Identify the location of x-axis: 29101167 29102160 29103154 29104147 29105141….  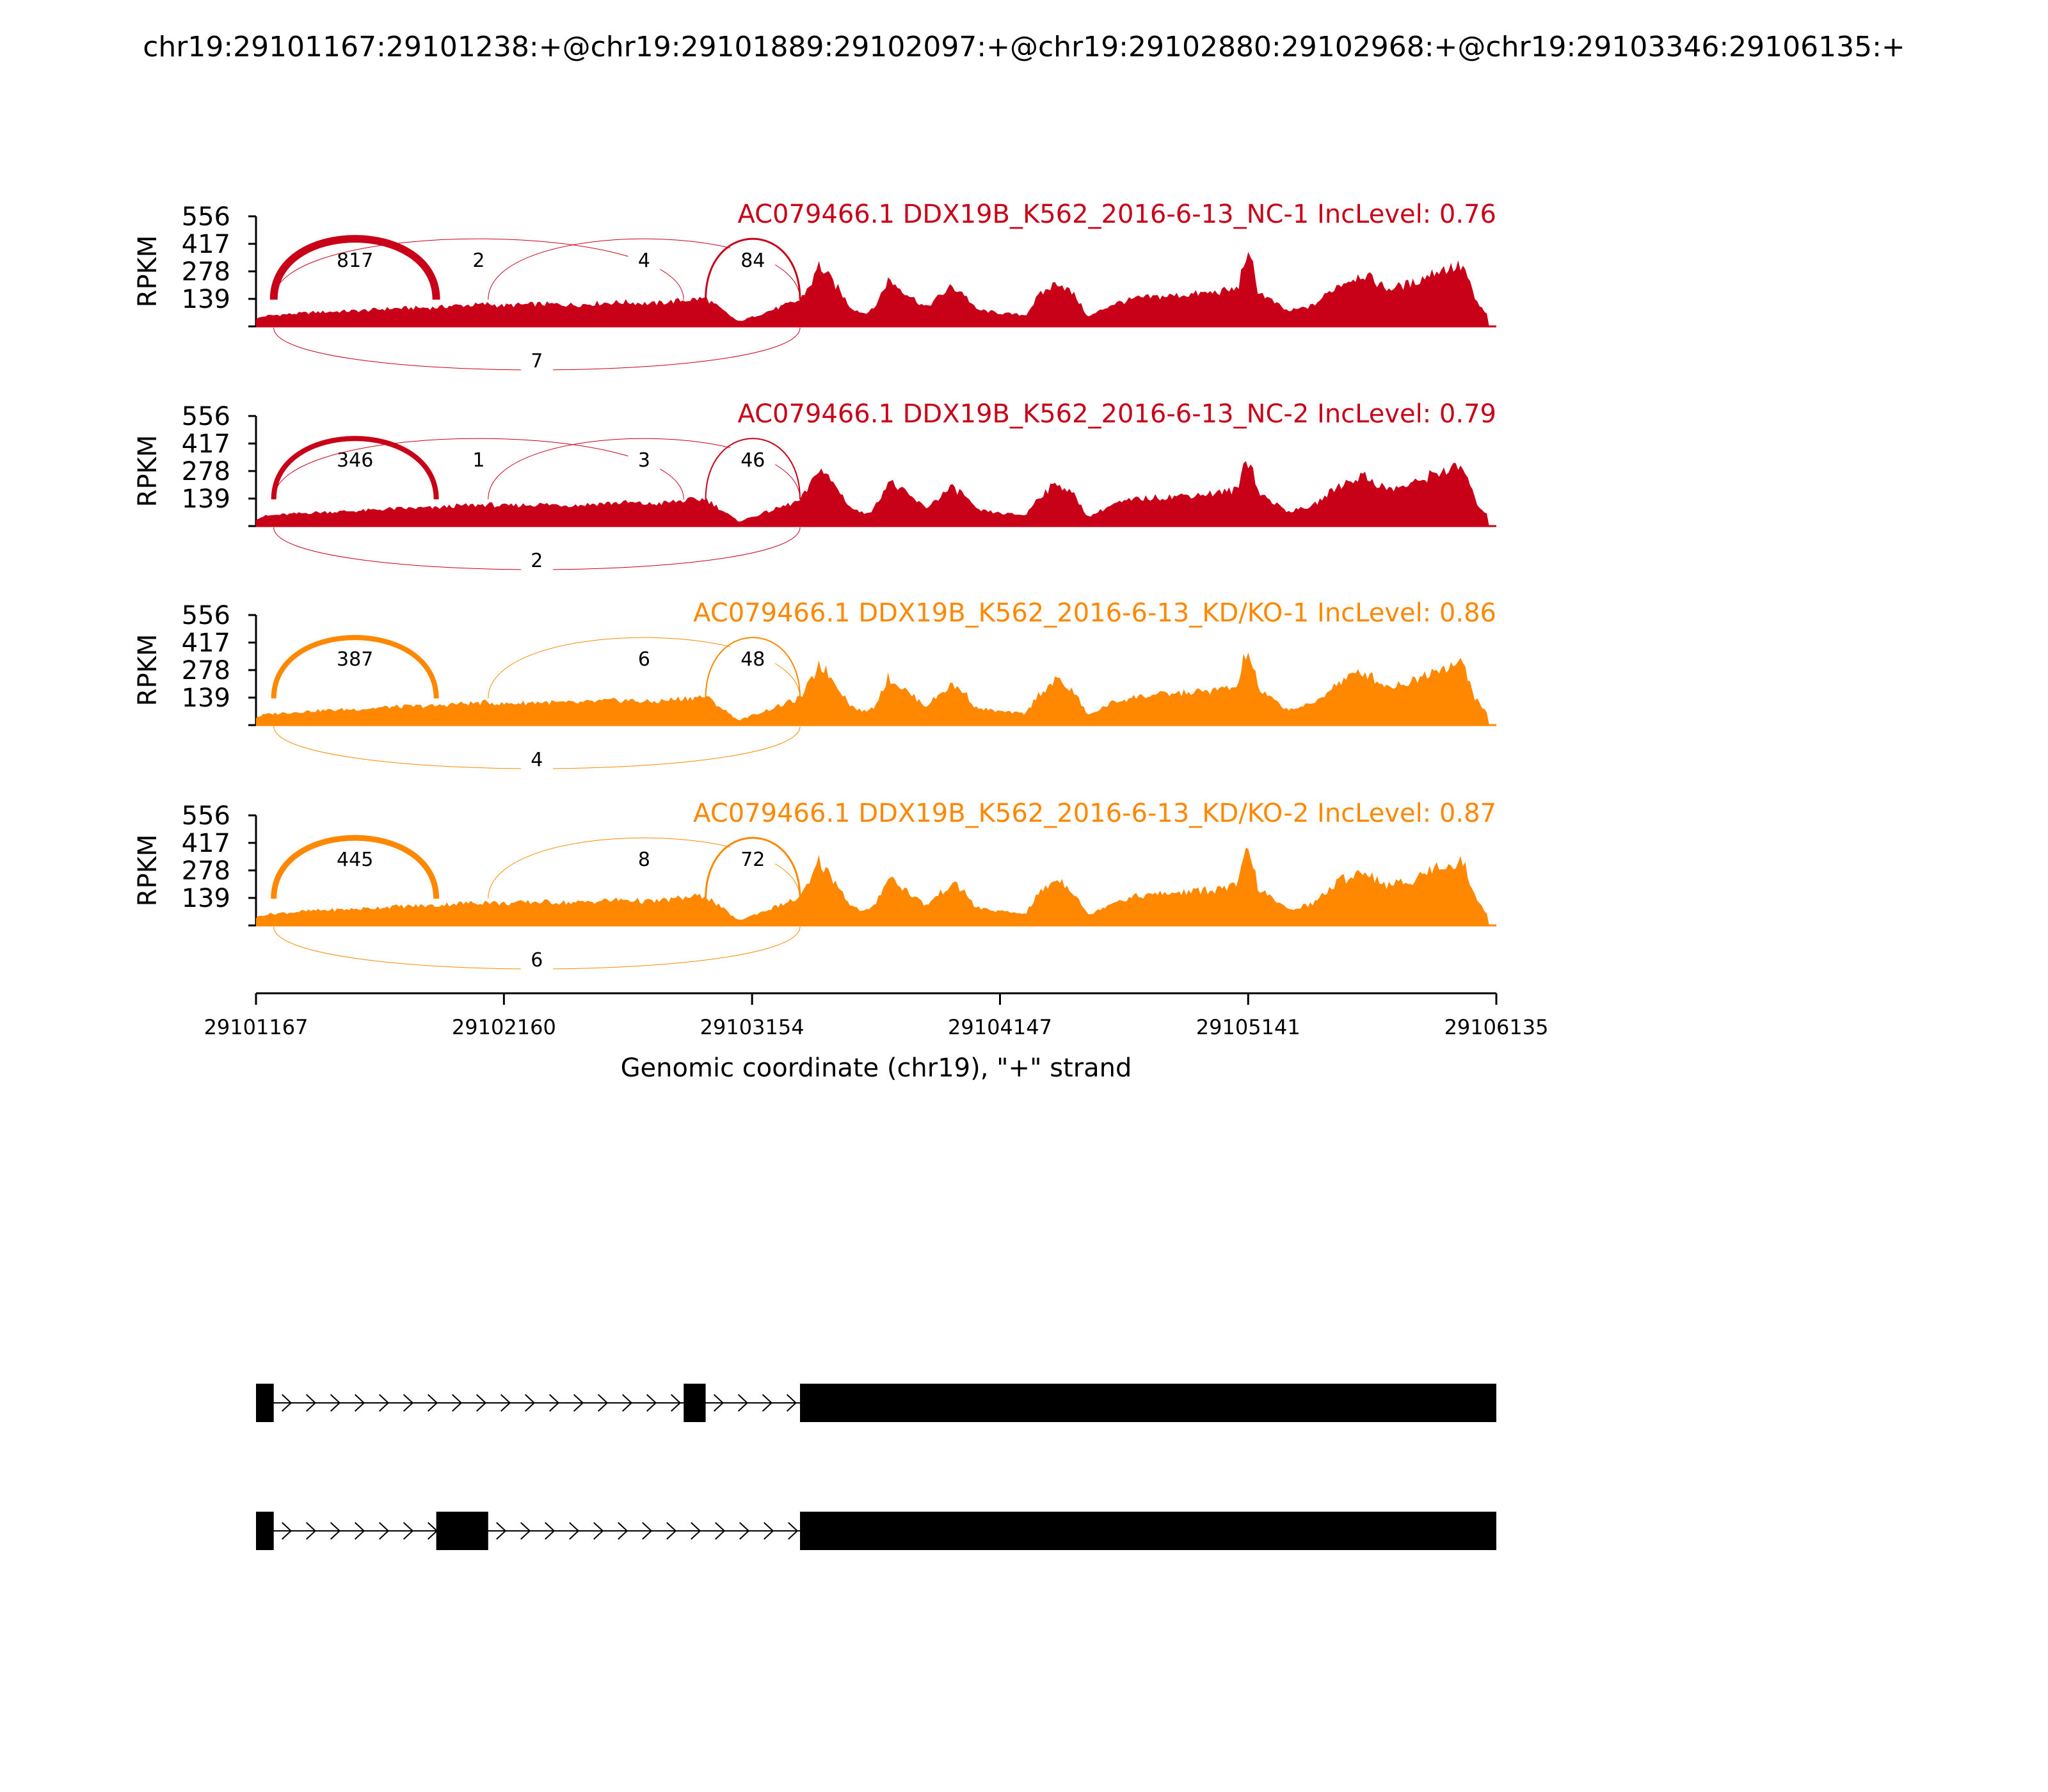
(876, 1015).